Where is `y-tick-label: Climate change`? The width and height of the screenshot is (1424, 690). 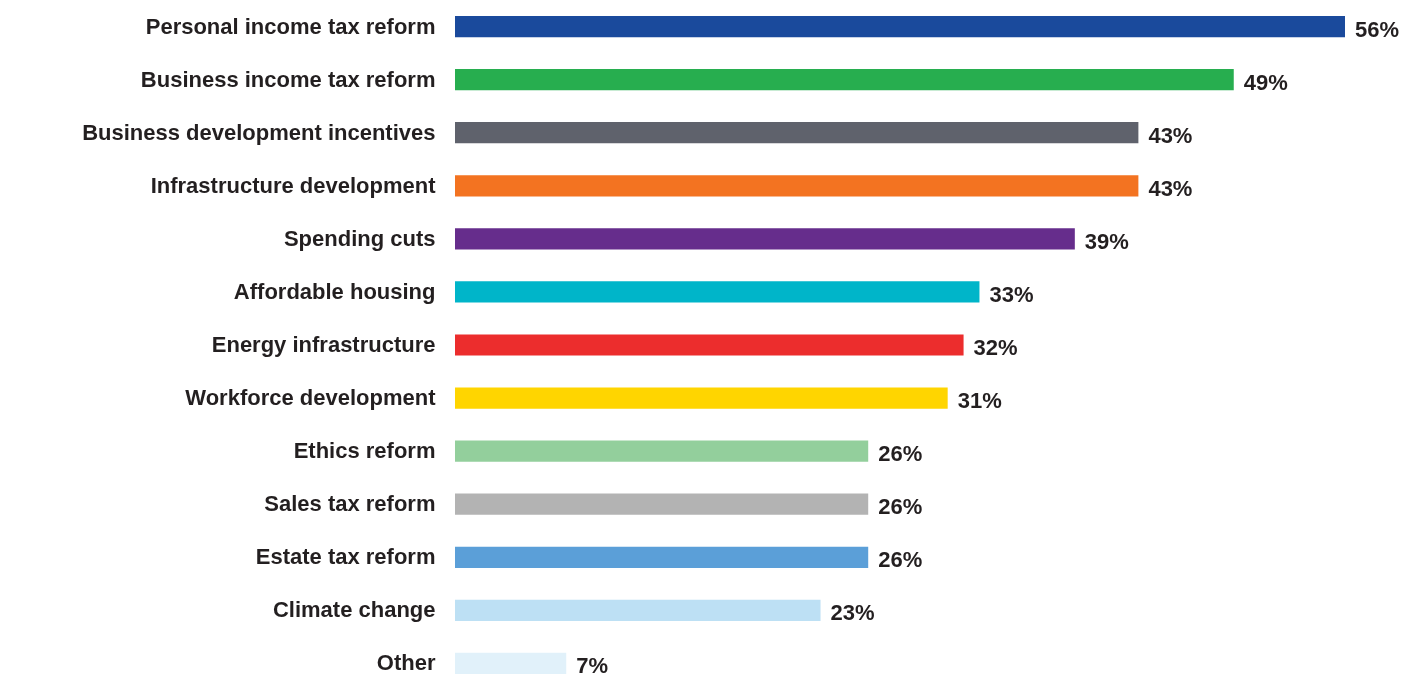
y-tick-label: Climate change is located at coordinates (354, 610).